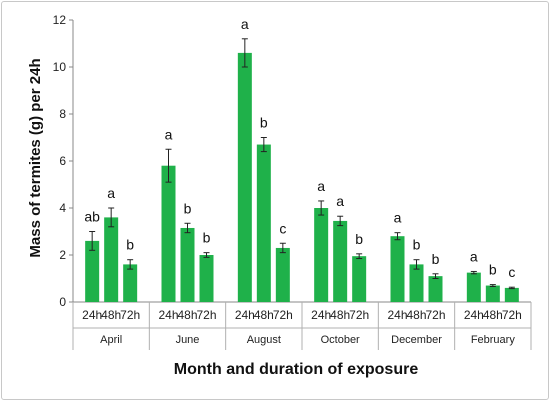 Image resolution: width=550 pixels, height=401 pixels. What do you see at coordinates (188, 340) in the screenshot?
I see `month-label: June` at bounding box center [188, 340].